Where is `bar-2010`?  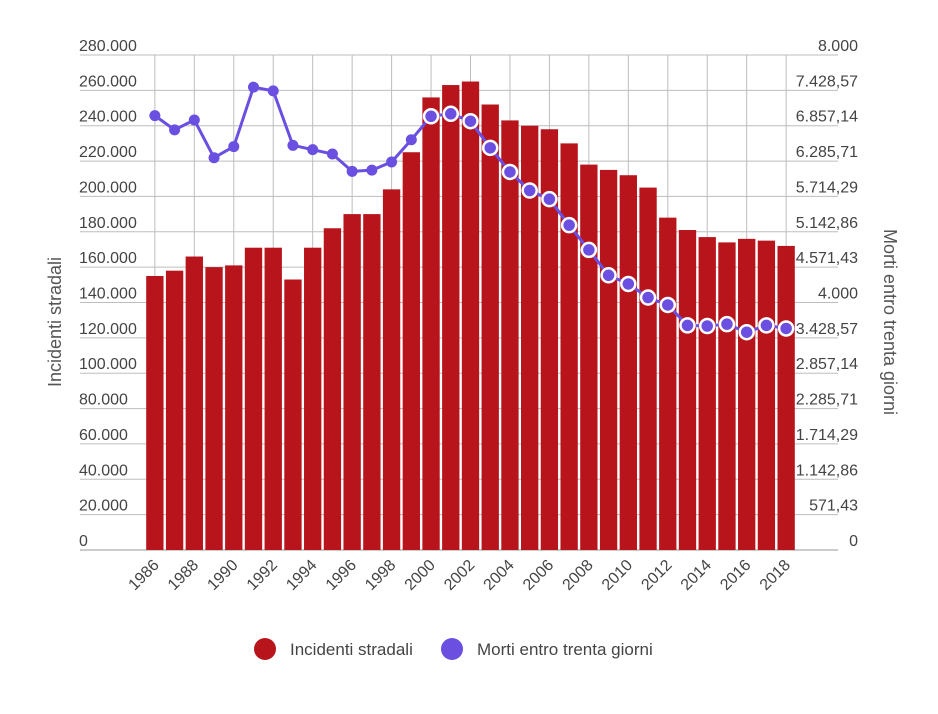
bar-2010 is located at coordinates (628, 362).